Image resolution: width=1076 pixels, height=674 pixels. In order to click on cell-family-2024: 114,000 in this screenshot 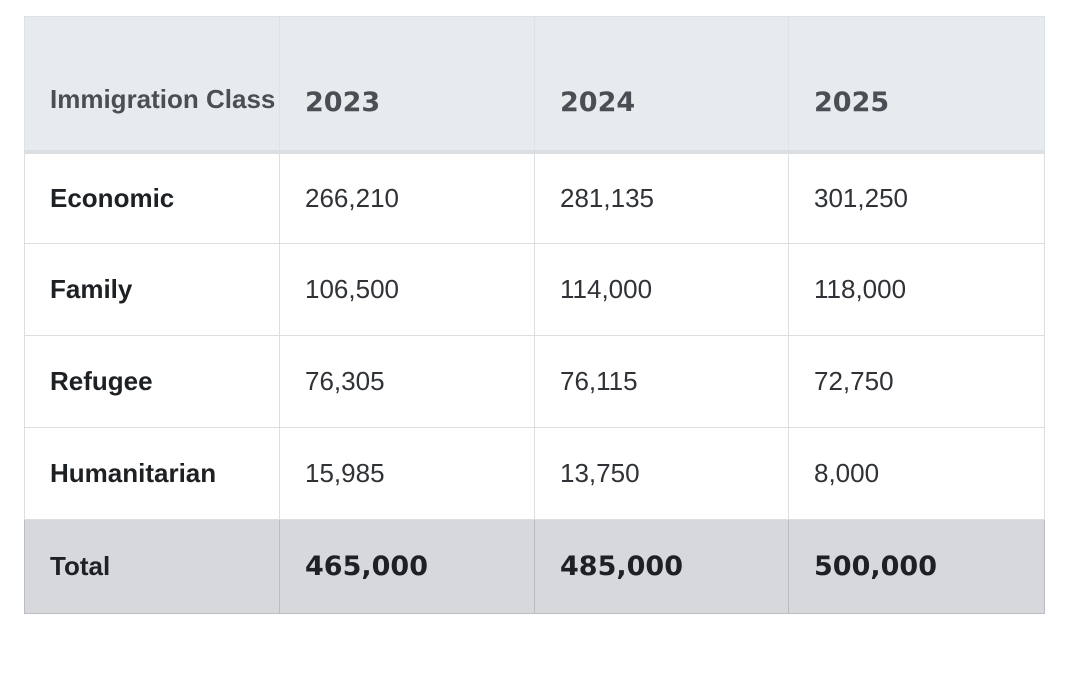, I will do `click(661, 289)`.